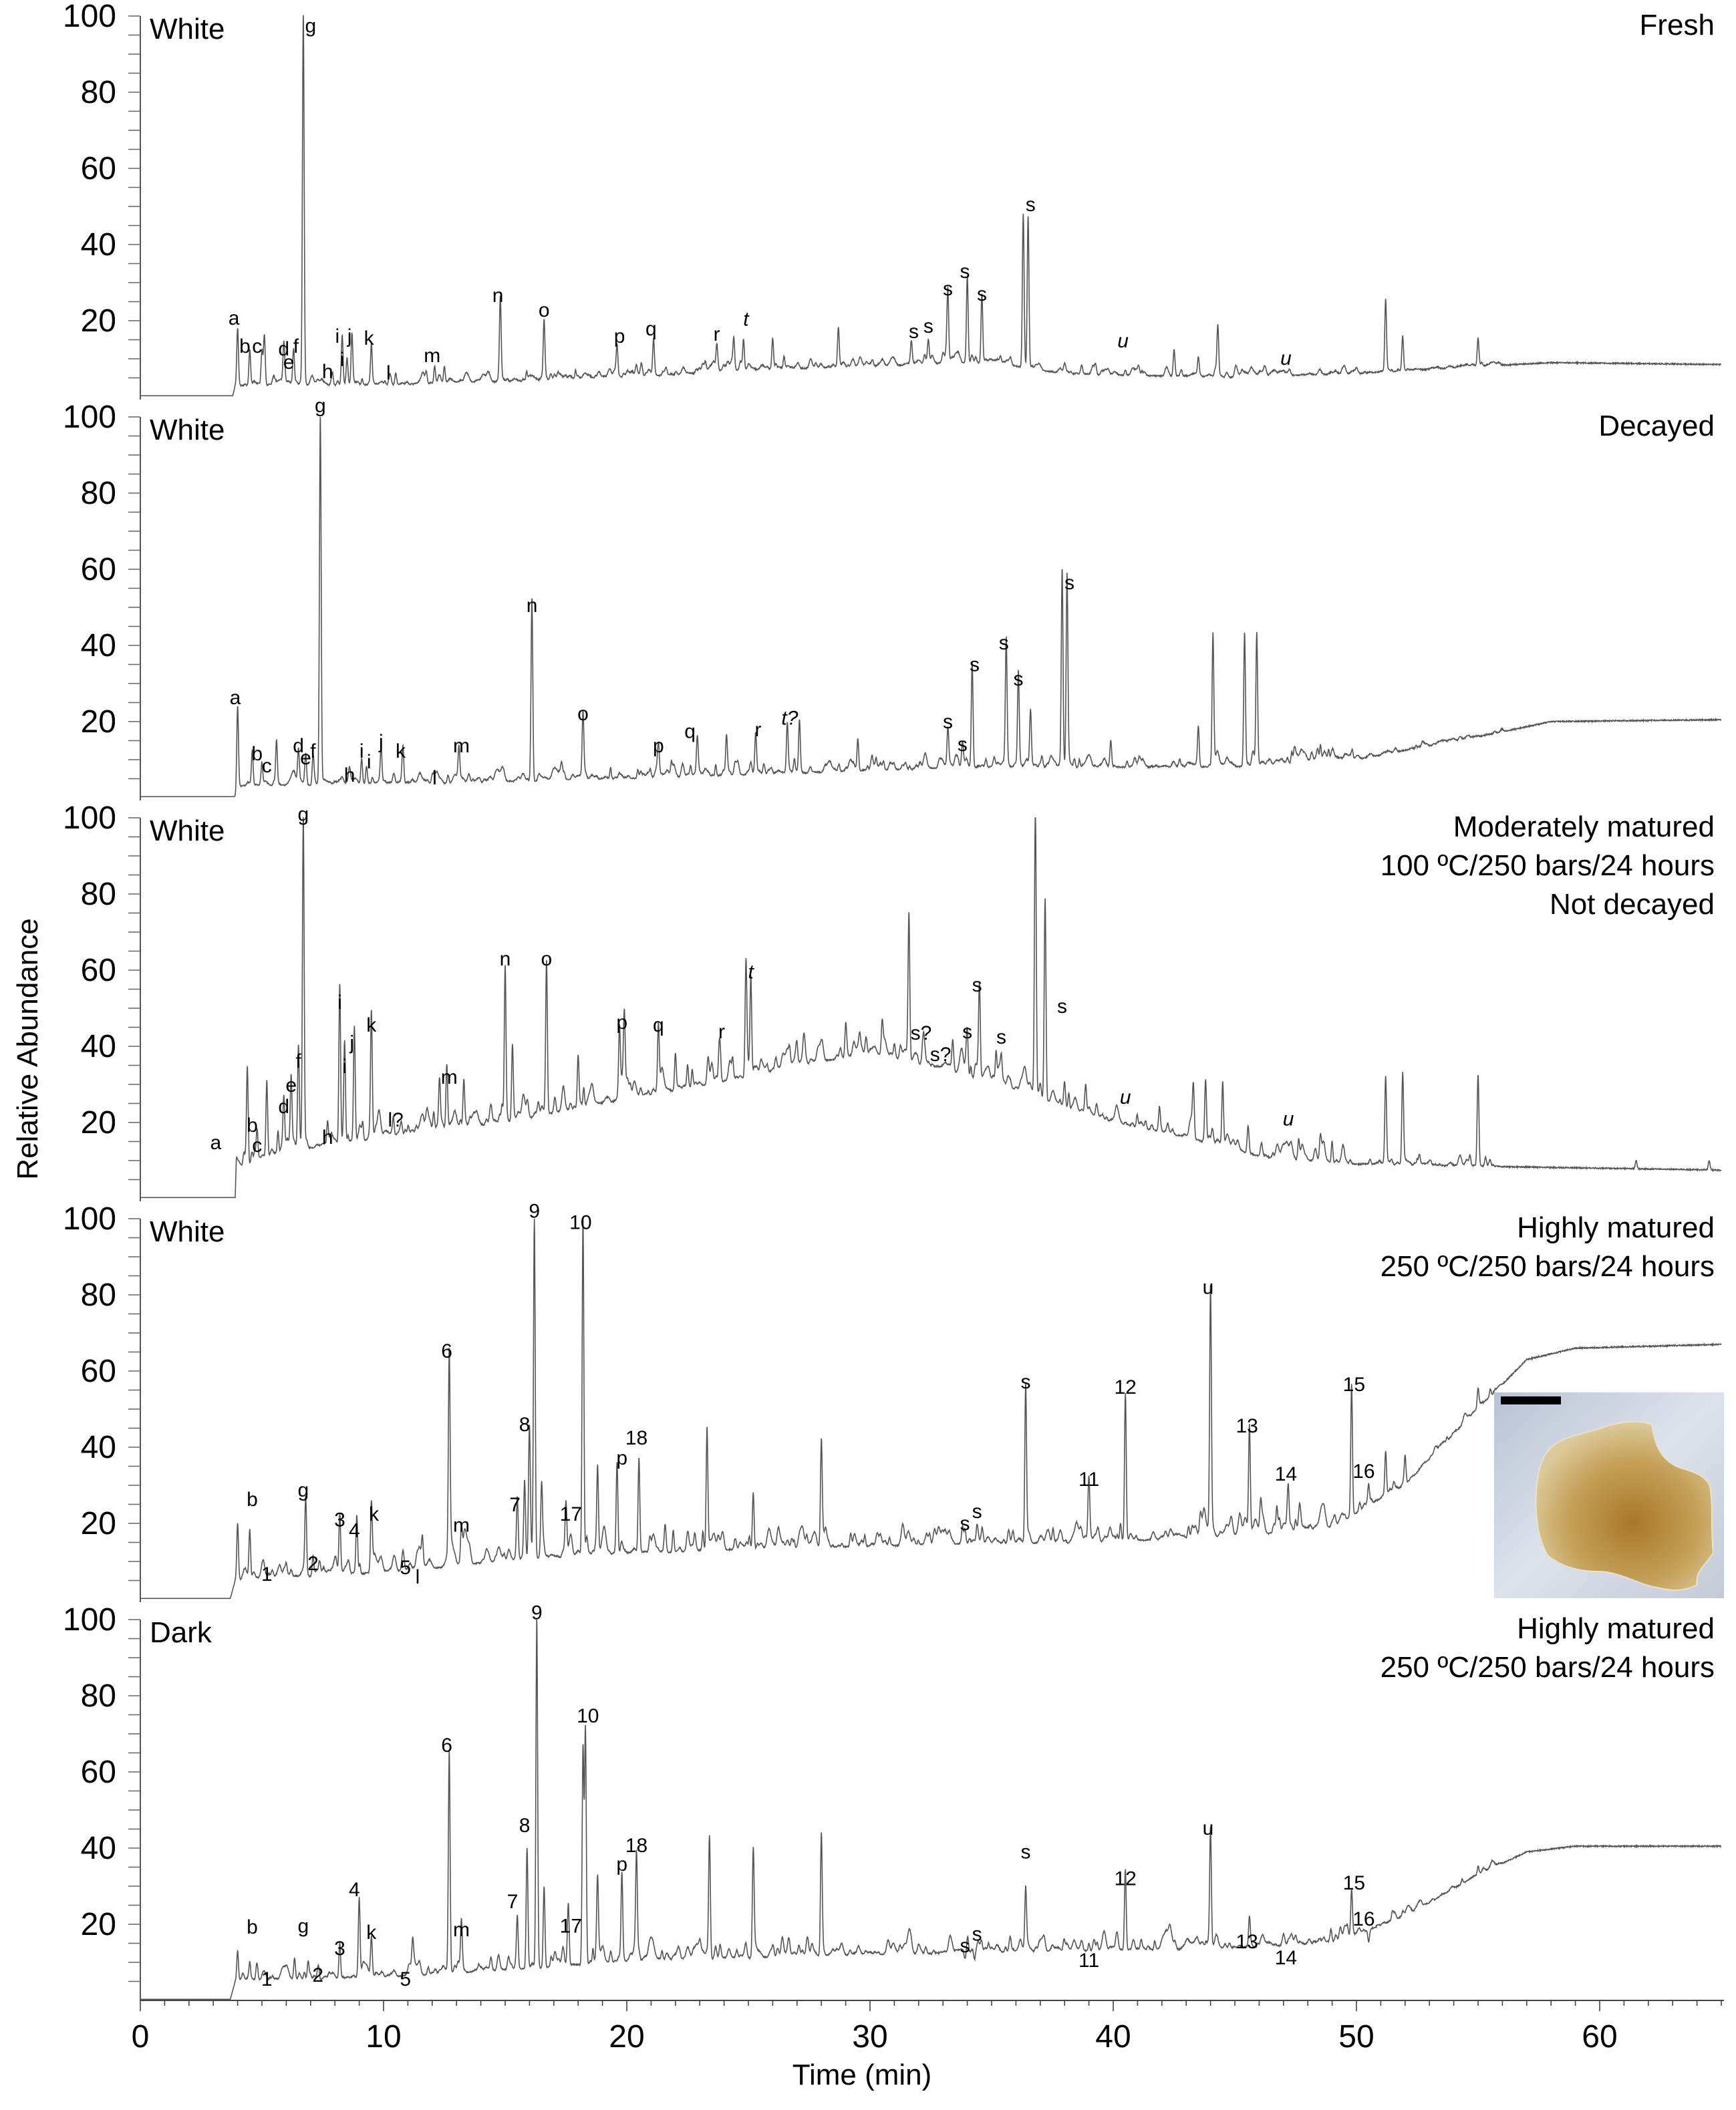  What do you see at coordinates (588, 1716) in the screenshot?
I see `peak-label: 10` at bounding box center [588, 1716].